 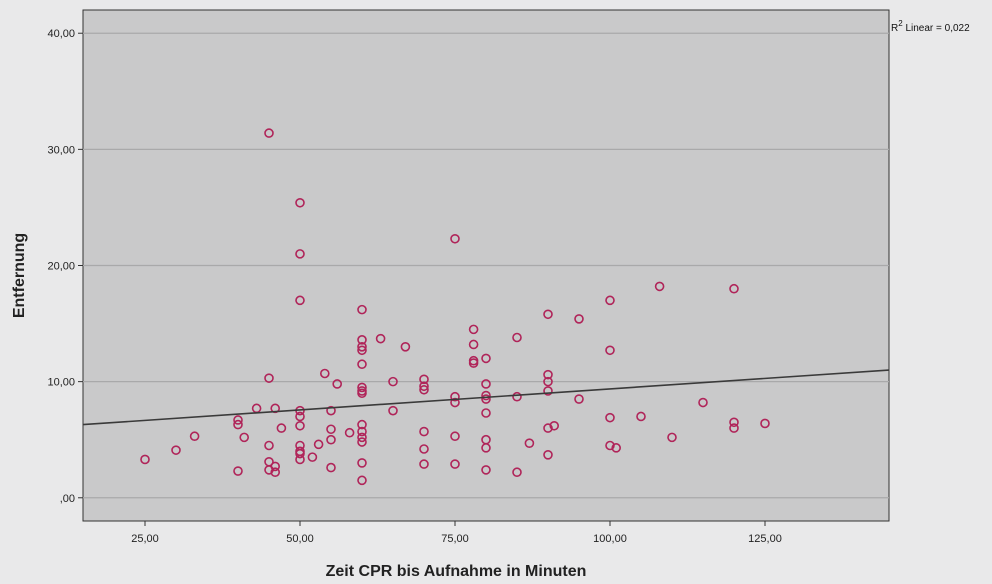 What do you see at coordinates (300, 539) in the screenshot?
I see `x-tick-label: 50,00` at bounding box center [300, 539].